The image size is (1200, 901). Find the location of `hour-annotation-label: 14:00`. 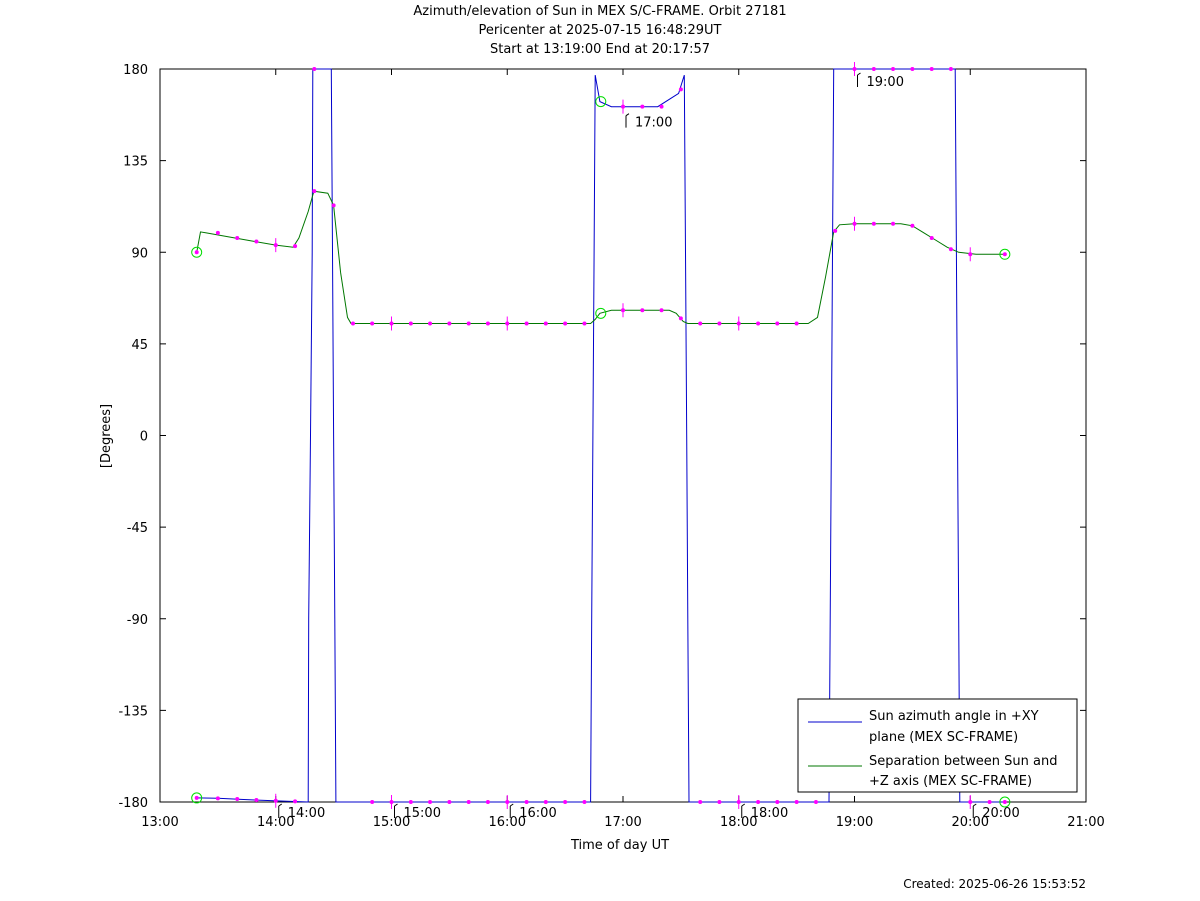

hour-annotation-label: 14:00 is located at coordinates (306, 813).